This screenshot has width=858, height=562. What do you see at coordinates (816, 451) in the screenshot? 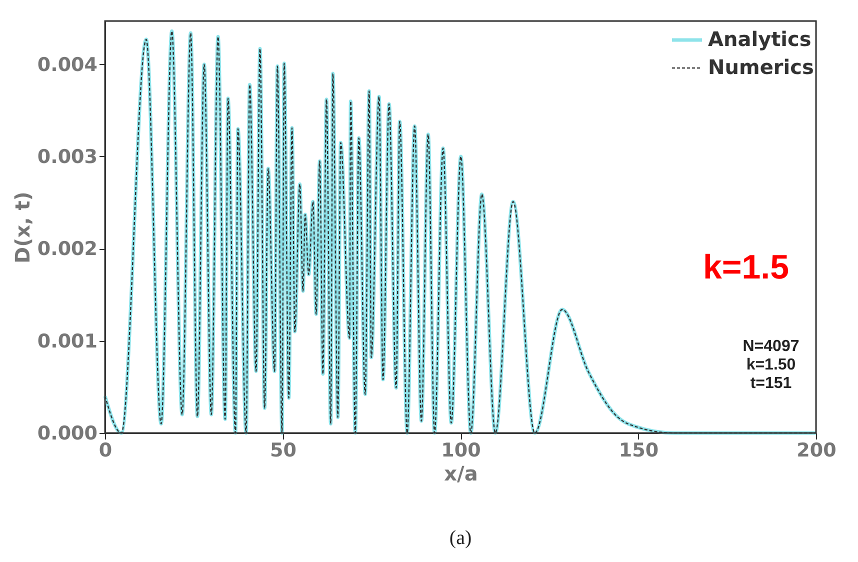
I see `x-tick-label: 200` at bounding box center [816, 451].